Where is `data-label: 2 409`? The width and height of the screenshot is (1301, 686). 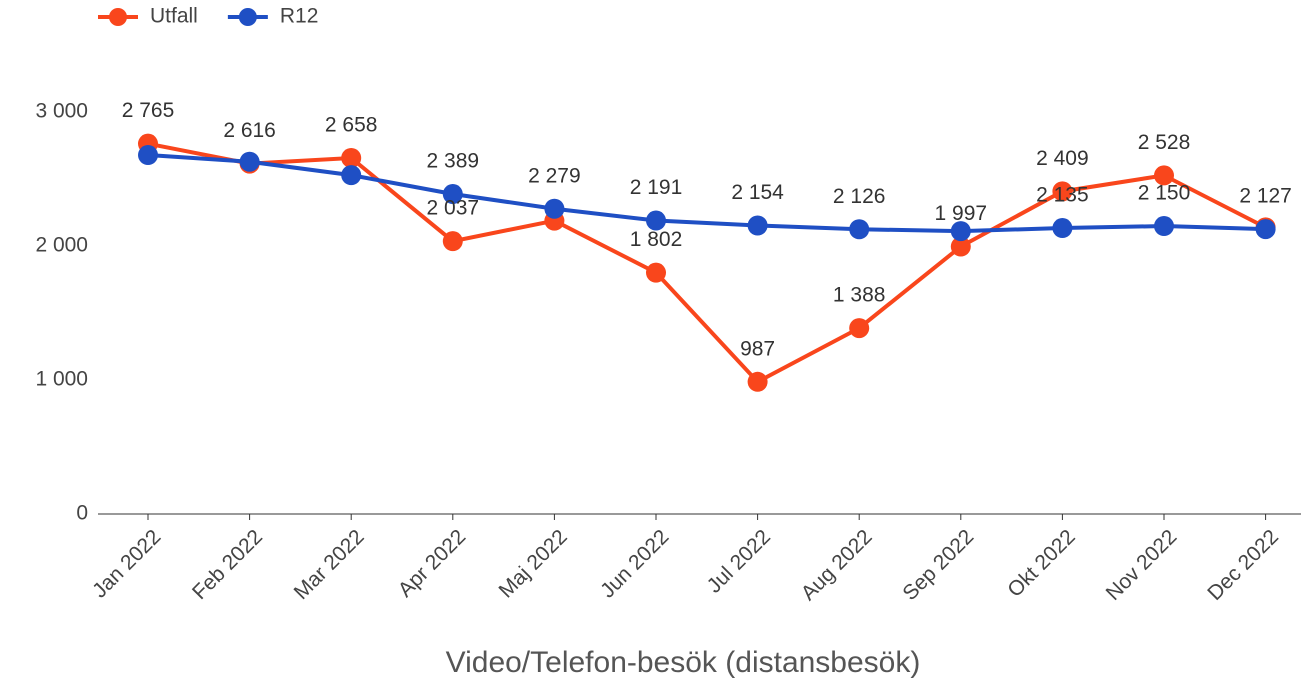 data-label: 2 409 is located at coordinates (1062, 158).